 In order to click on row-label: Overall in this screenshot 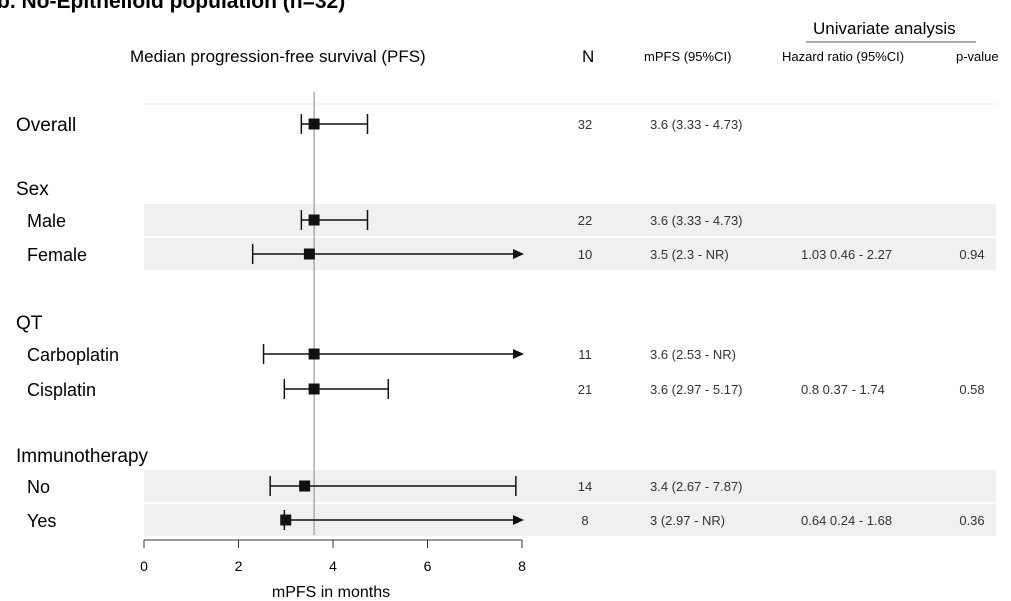, I will do `click(46, 125)`.